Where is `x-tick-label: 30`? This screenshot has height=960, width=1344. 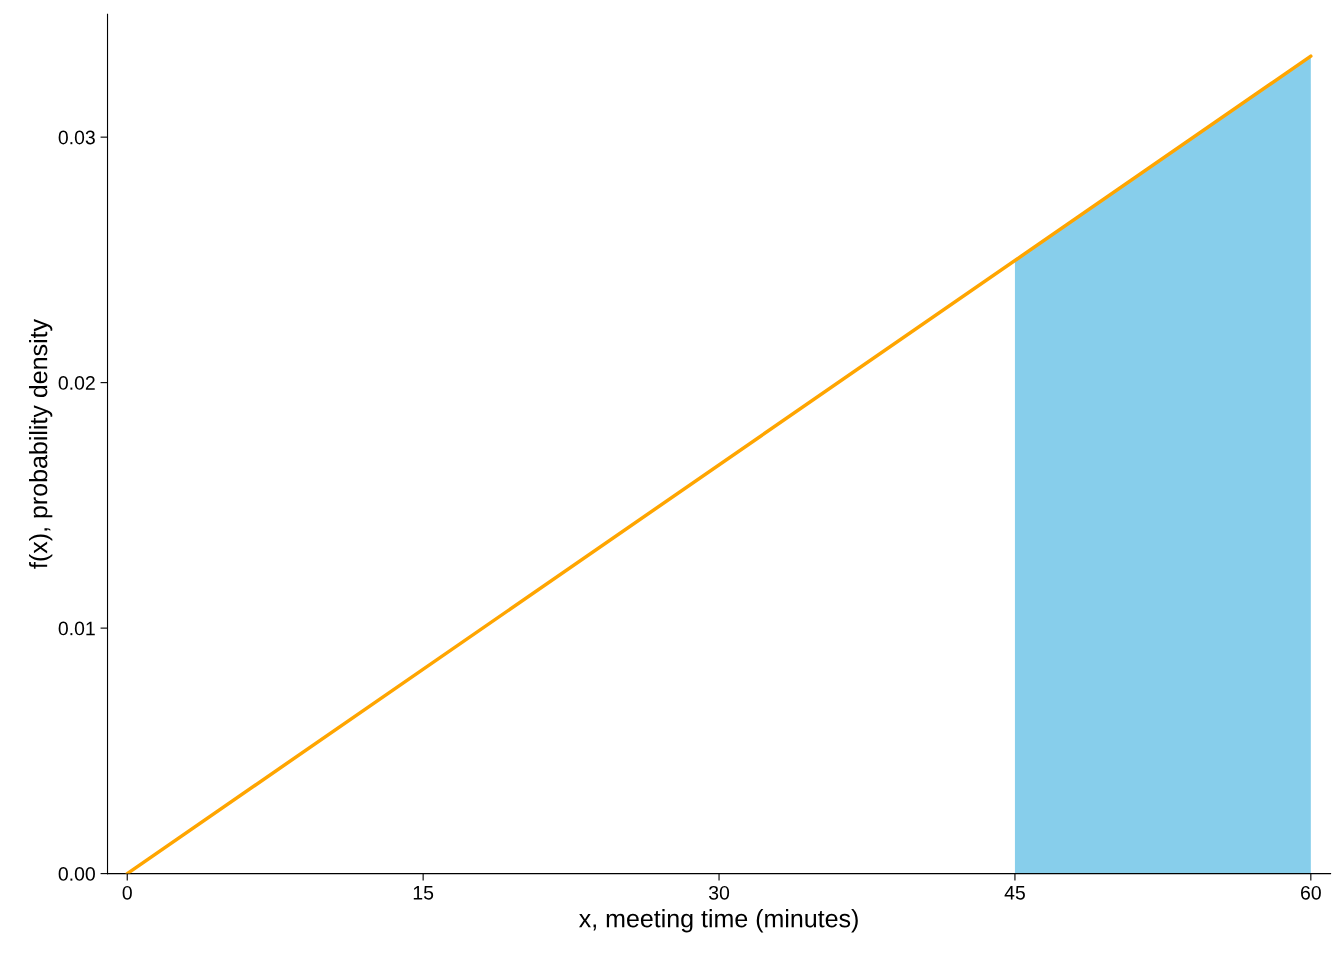
x-tick-label: 30 is located at coordinates (719, 892).